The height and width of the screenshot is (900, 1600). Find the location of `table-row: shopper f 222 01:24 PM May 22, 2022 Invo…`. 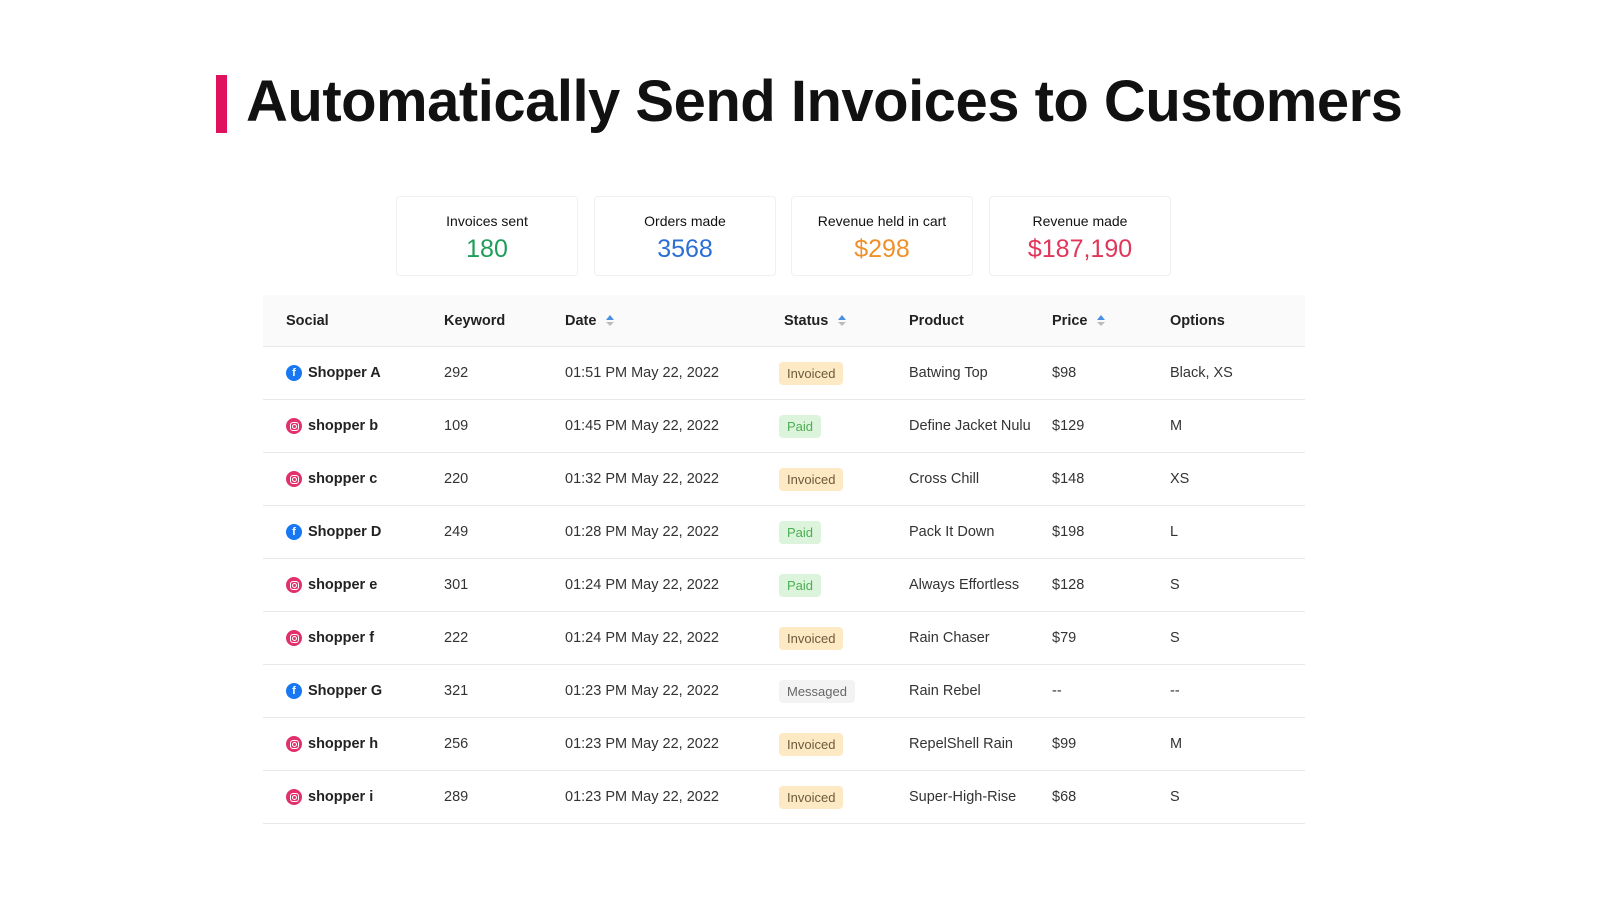

table-row: shopper f 222 01:24 PM May 22, 2022 Invo… is located at coordinates (784, 638).